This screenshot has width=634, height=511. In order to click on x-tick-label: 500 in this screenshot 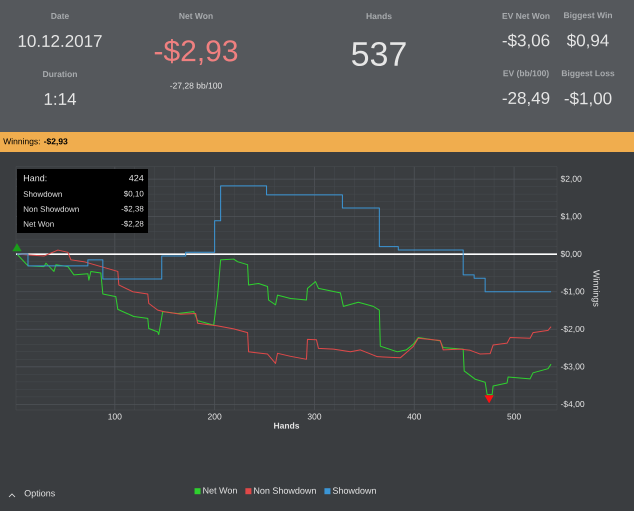, I will do `click(514, 417)`.